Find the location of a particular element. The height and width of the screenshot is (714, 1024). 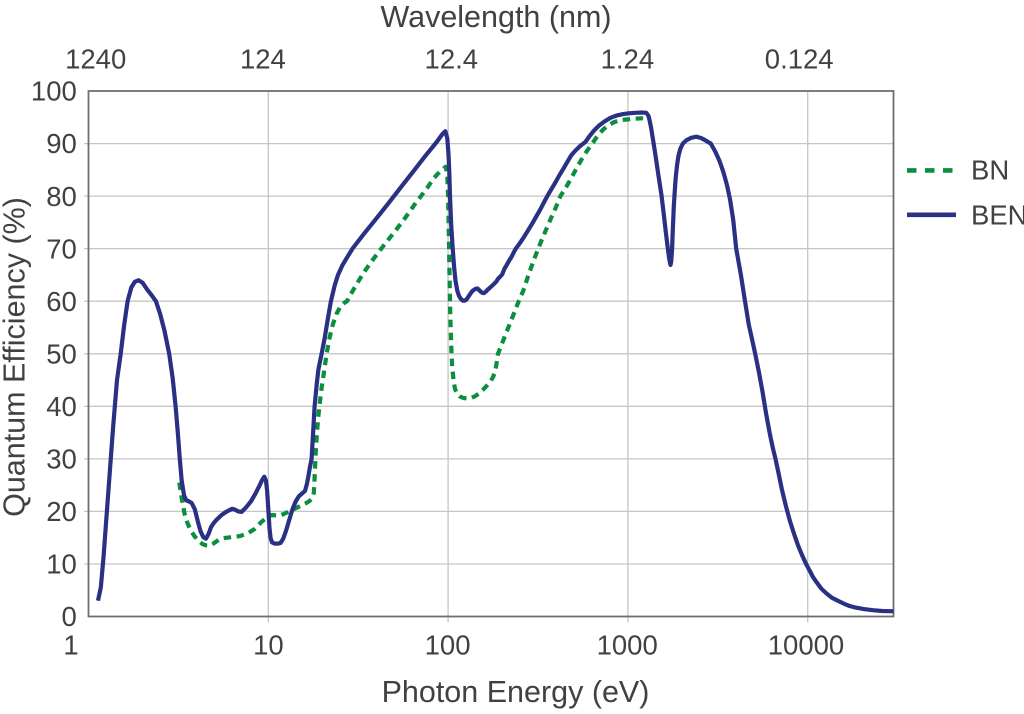

svg-text: 10000 is located at coordinates (806, 645).